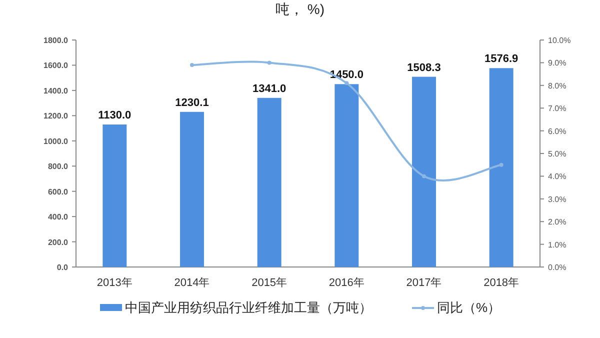 This screenshot has height=338, width=600. I want to click on x-tick-label: 2018年, so click(502, 283).